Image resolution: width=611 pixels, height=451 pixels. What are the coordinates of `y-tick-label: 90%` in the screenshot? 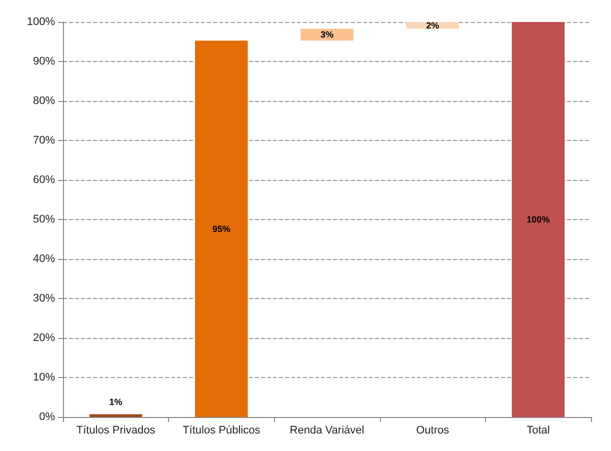 It's located at (44, 62).